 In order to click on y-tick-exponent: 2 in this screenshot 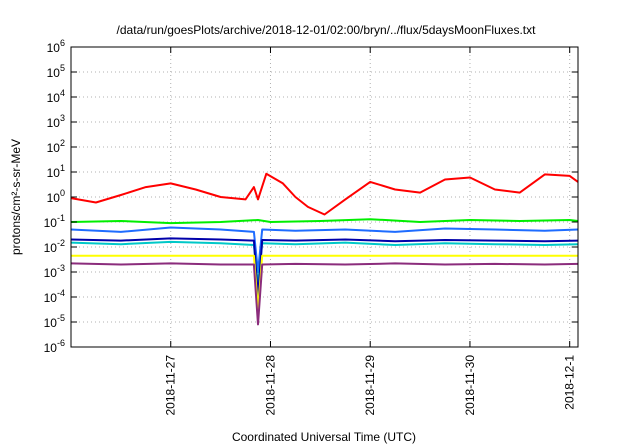, I will do `click(62, 143)`.